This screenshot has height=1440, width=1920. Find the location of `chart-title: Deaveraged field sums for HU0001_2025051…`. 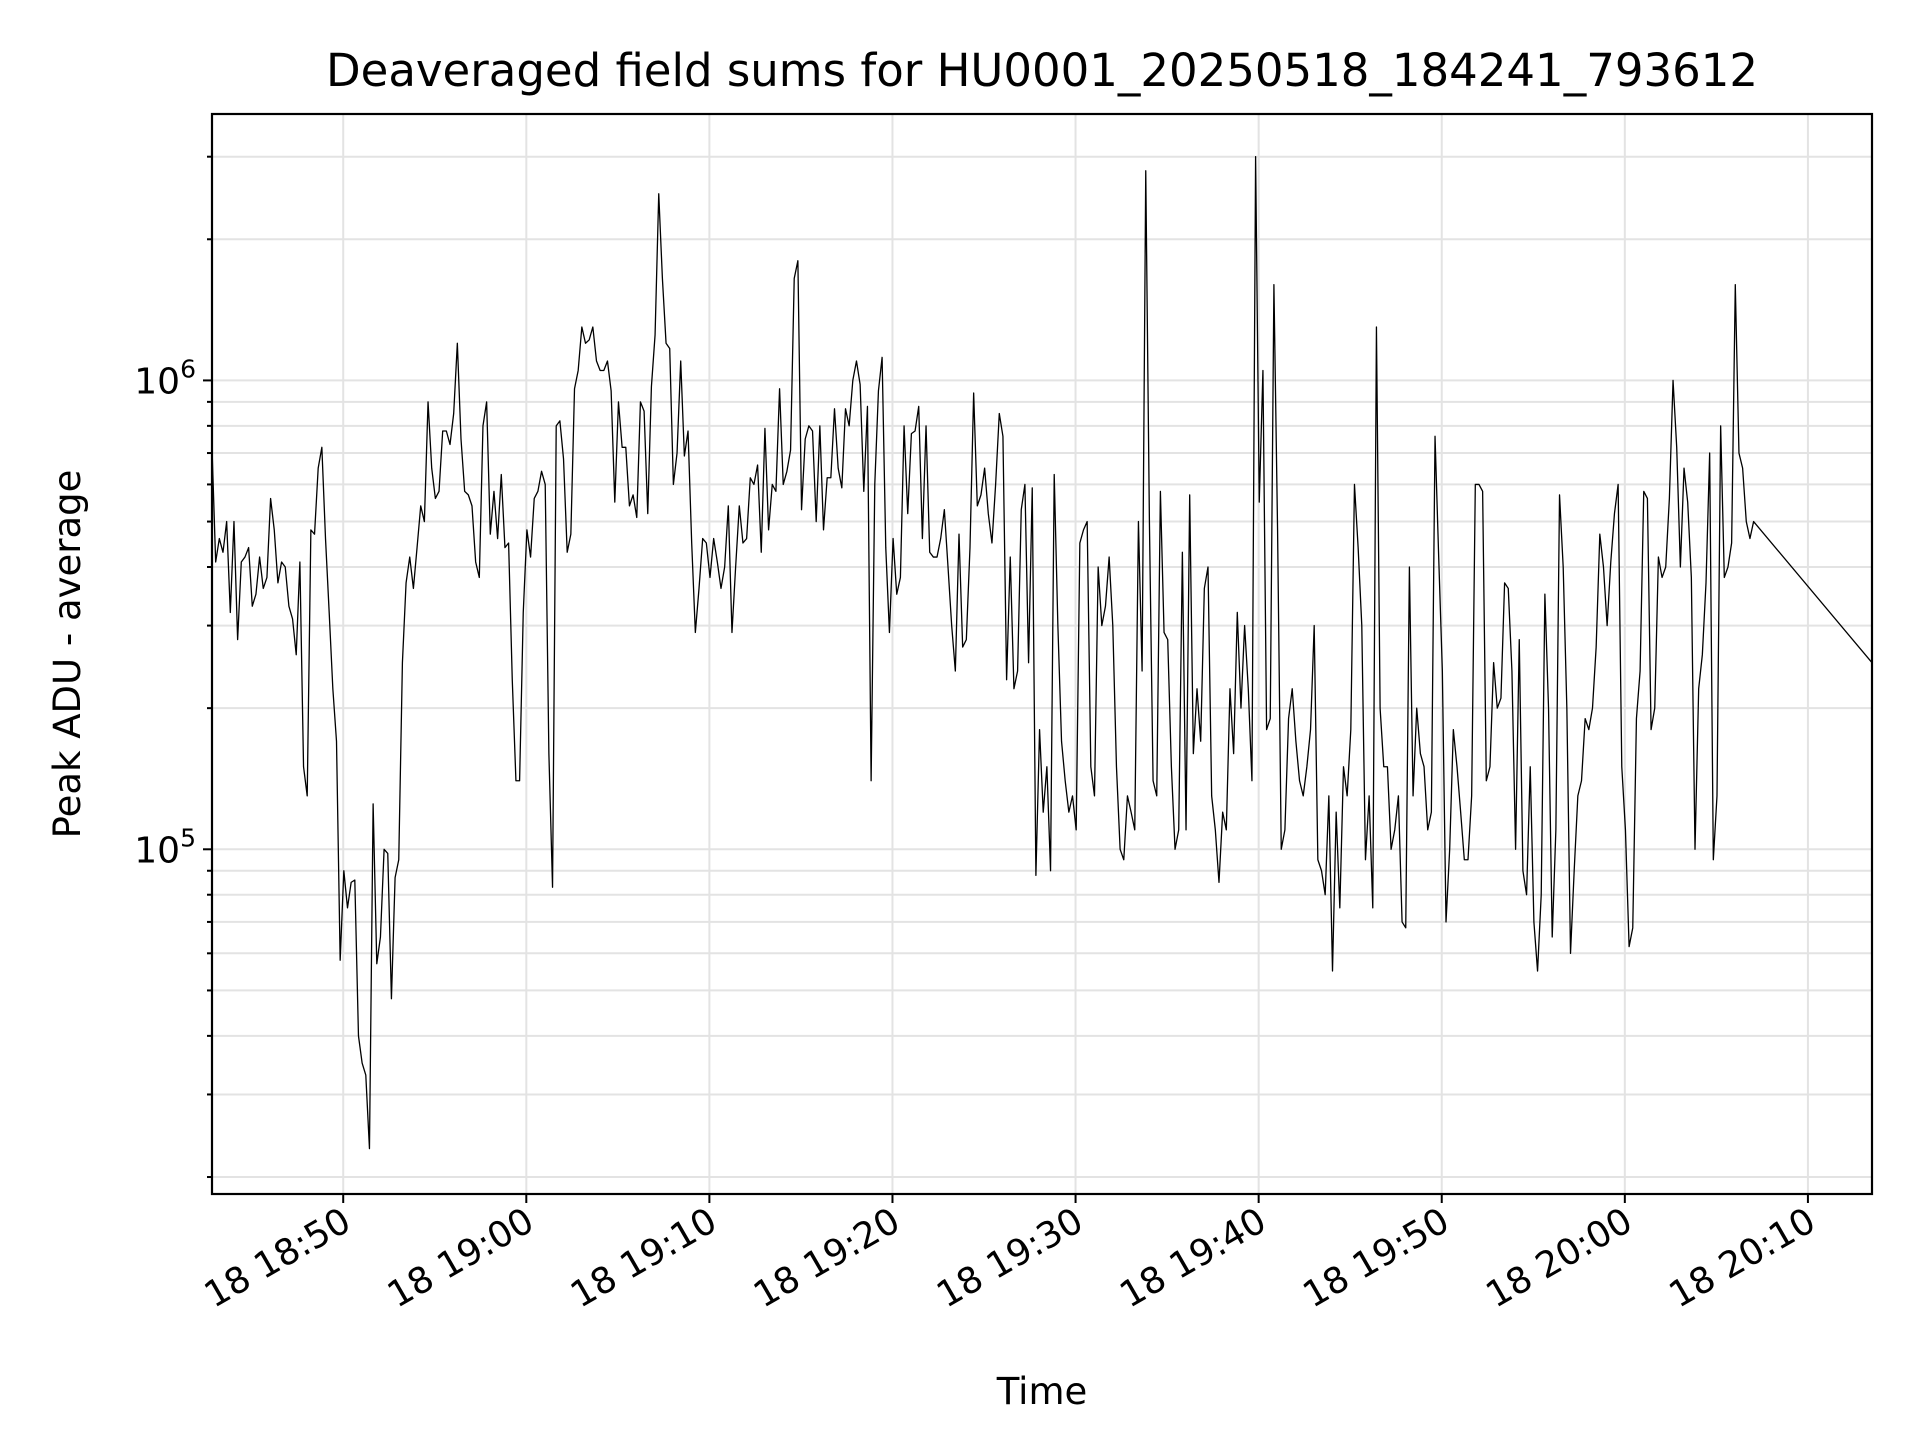

chart-title: Deaveraged field sums for HU0001_2025051… is located at coordinates (1042, 70).